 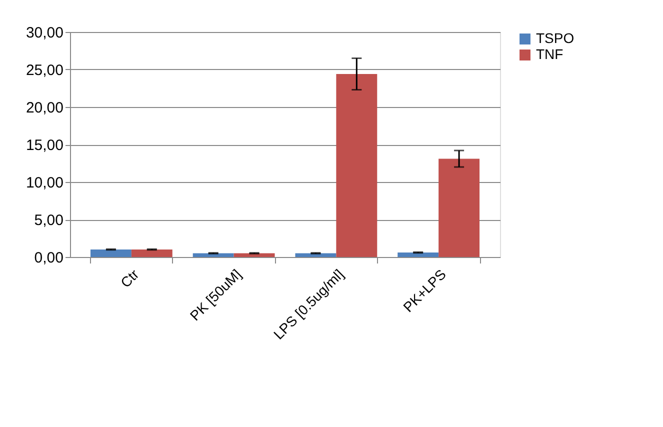 I want to click on y-tick-label: 10,00, so click(x=45, y=183).